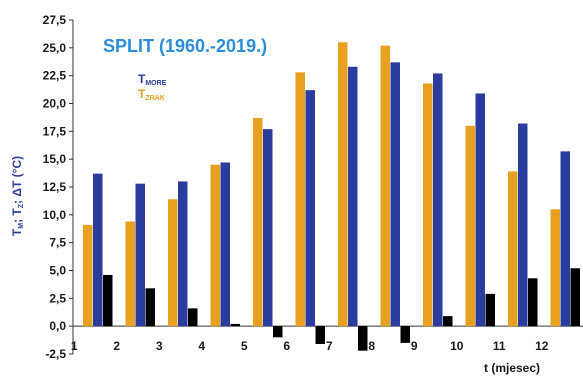  What do you see at coordinates (55, 187) in the screenshot?
I see `y-tick-label: 12,5` at bounding box center [55, 187].